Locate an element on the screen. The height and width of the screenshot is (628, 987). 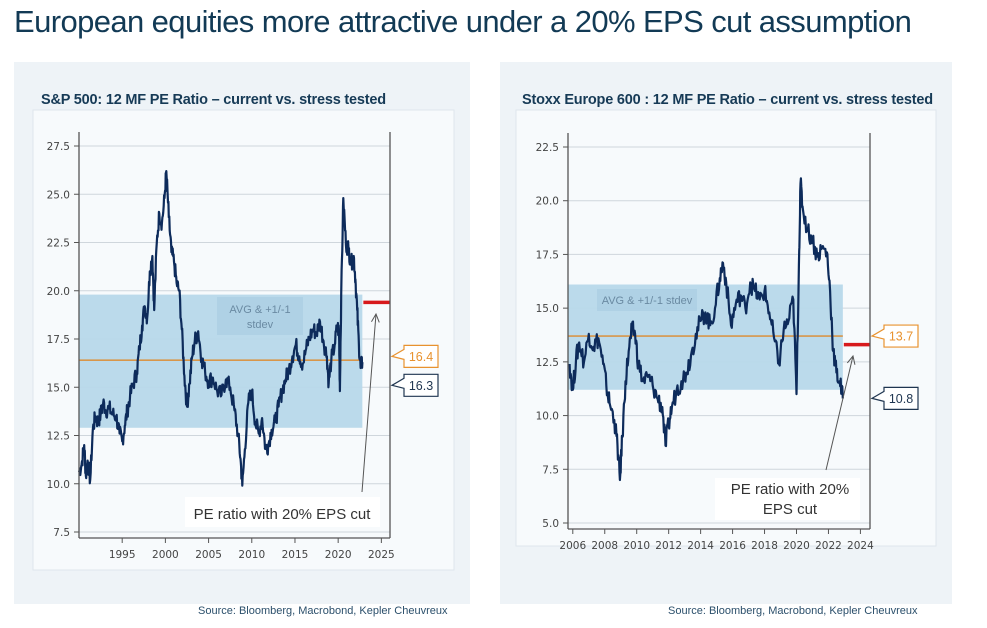
sp500-y-tick-label: 17.5 is located at coordinates (58, 340).